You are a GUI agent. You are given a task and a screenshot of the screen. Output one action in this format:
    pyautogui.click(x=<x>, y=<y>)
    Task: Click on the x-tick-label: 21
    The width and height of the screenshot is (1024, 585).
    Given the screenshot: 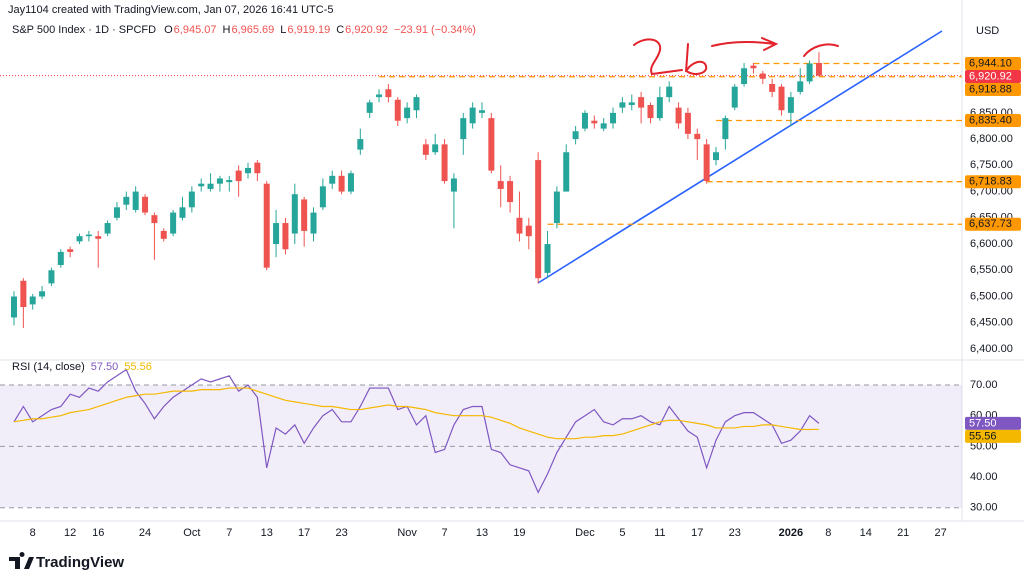 What is the action you would take?
    pyautogui.click(x=903, y=533)
    